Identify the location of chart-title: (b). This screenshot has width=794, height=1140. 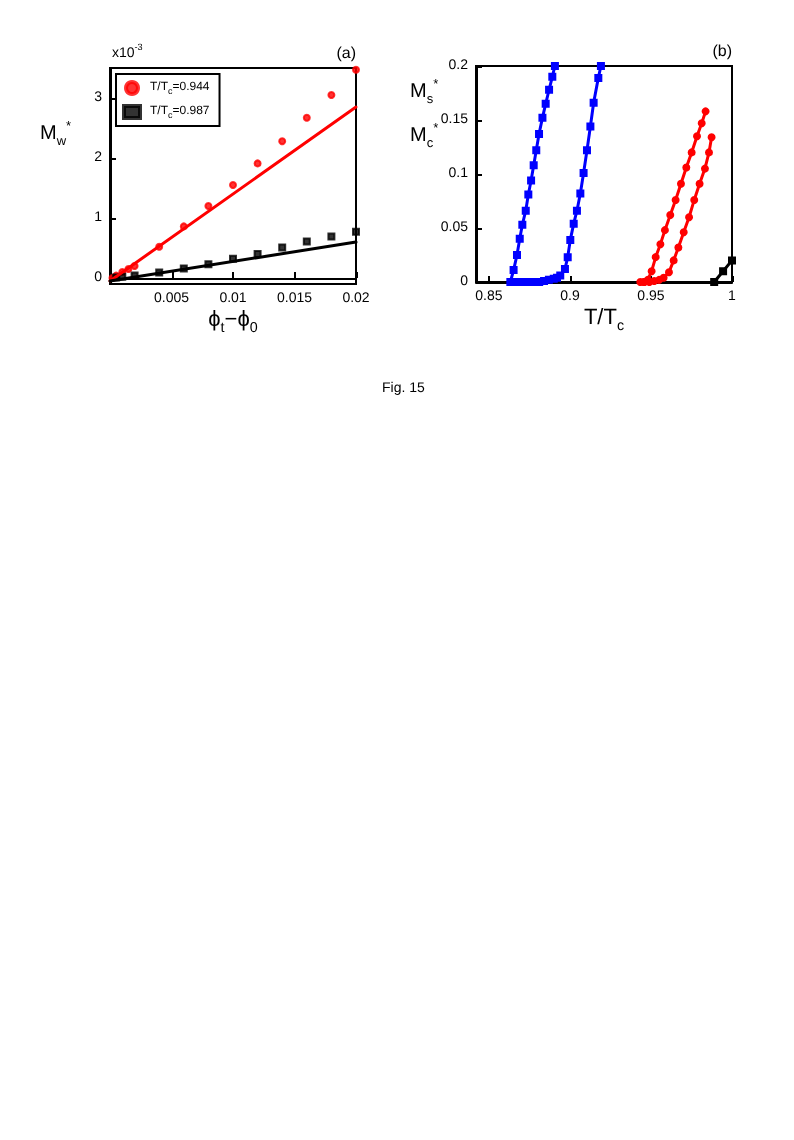
(722, 51).